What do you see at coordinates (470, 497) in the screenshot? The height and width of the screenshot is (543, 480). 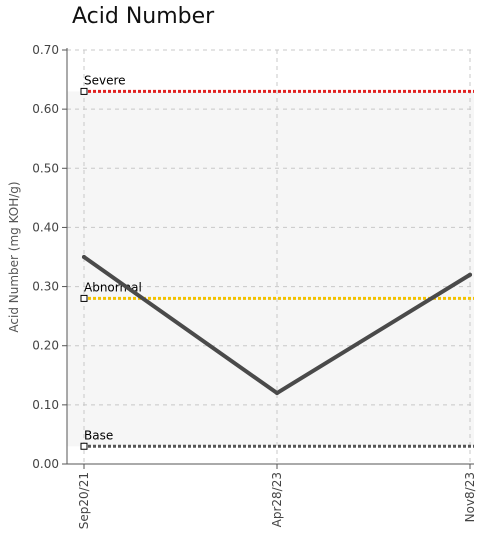 I see `x-tick-label: Nov8/23` at bounding box center [470, 497].